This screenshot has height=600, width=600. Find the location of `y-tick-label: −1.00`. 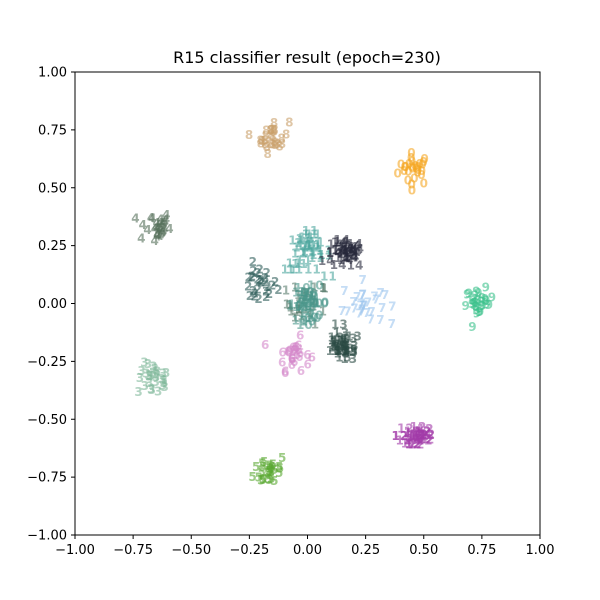

y-tick-label: −1.00 is located at coordinates (47, 536).